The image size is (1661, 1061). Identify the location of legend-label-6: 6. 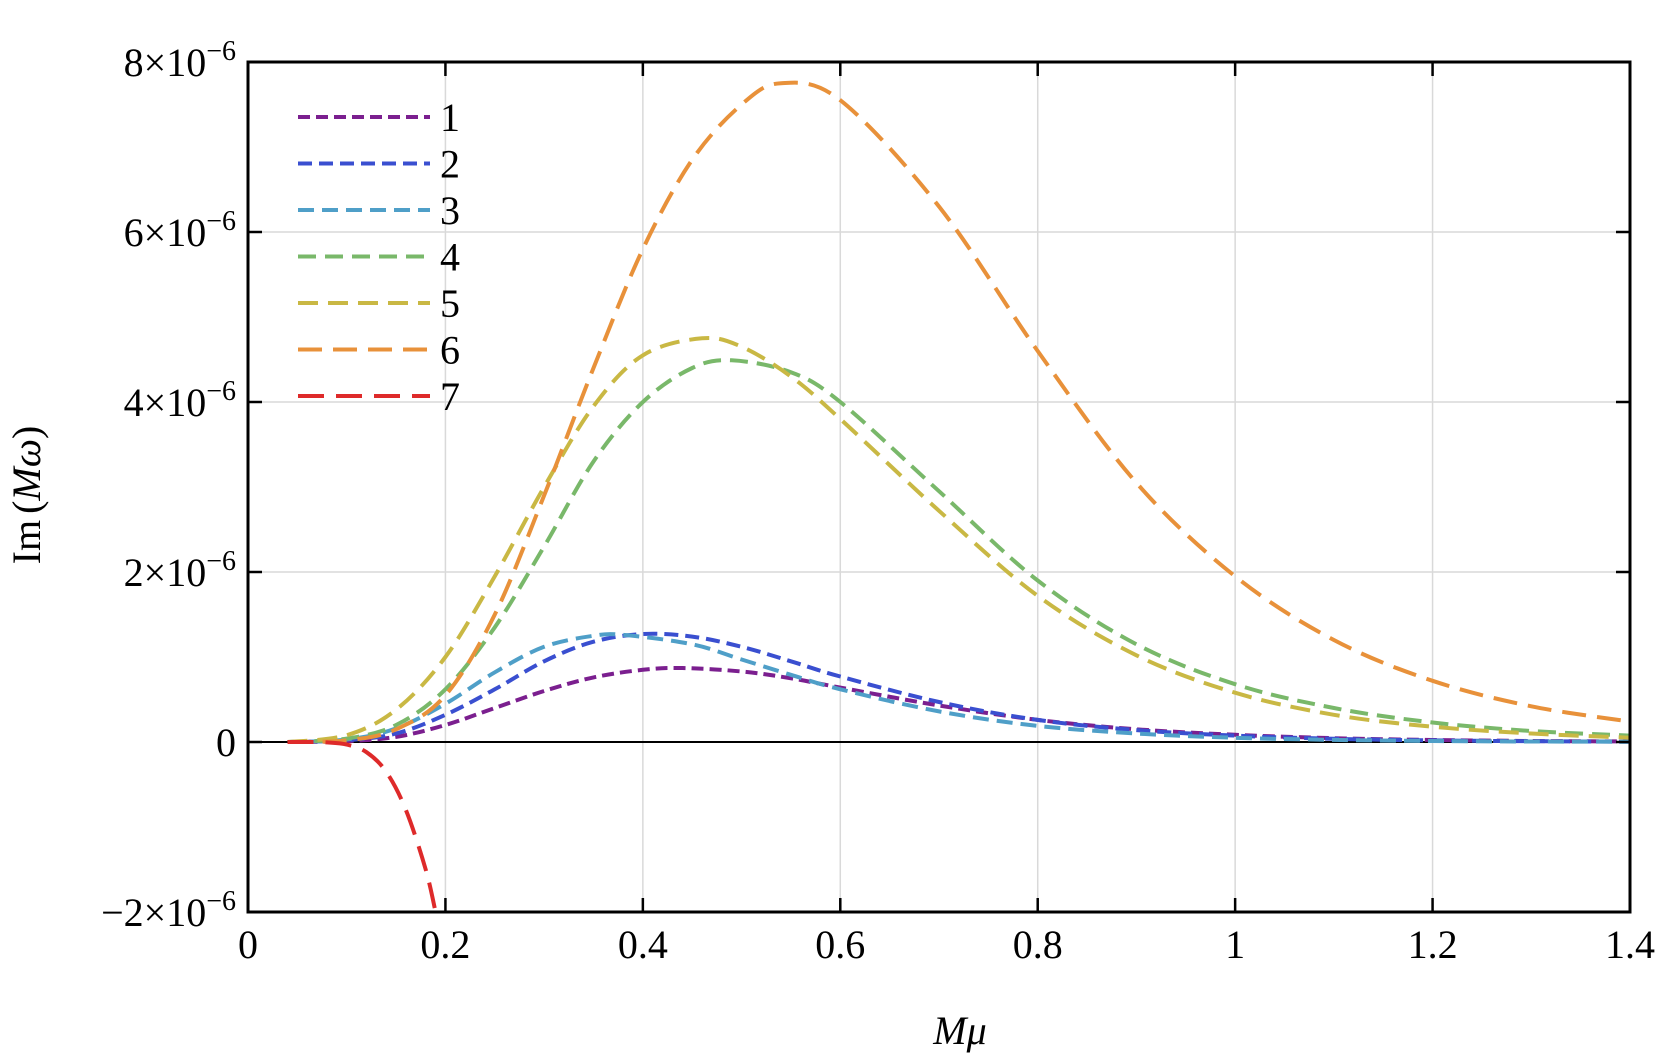
(450, 350).